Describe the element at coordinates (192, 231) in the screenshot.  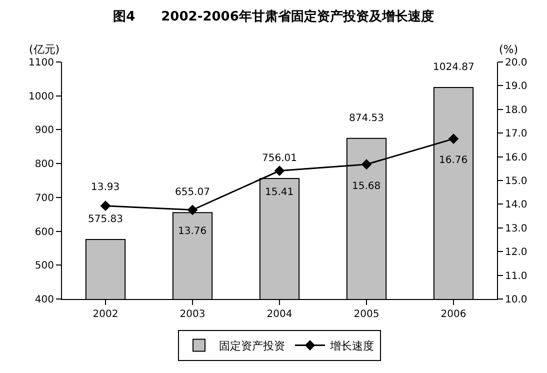
I see `data-label: 13.76` at that location.